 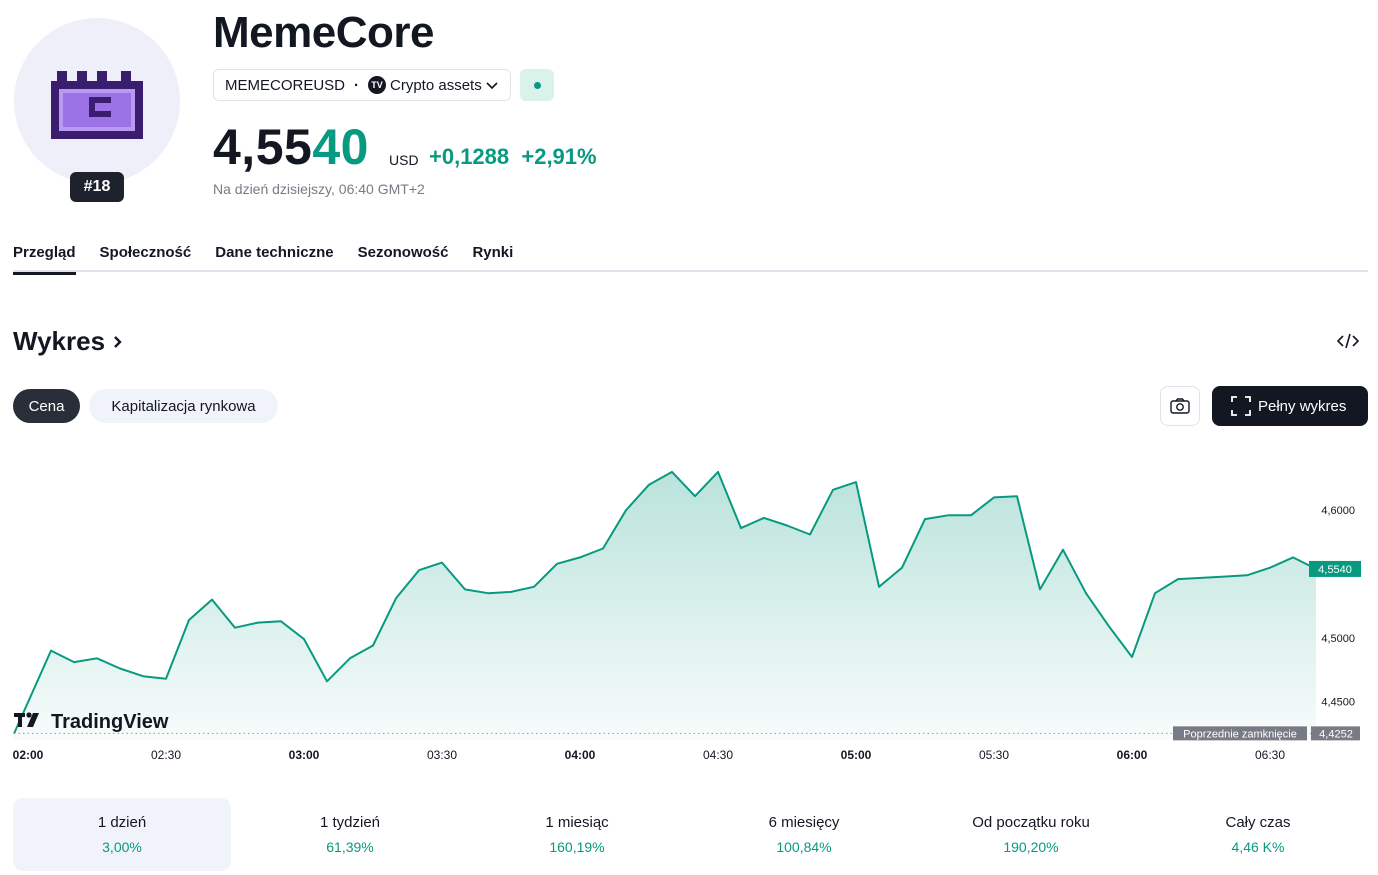 I want to click on tradingview-logo-icon, so click(x=26, y=719).